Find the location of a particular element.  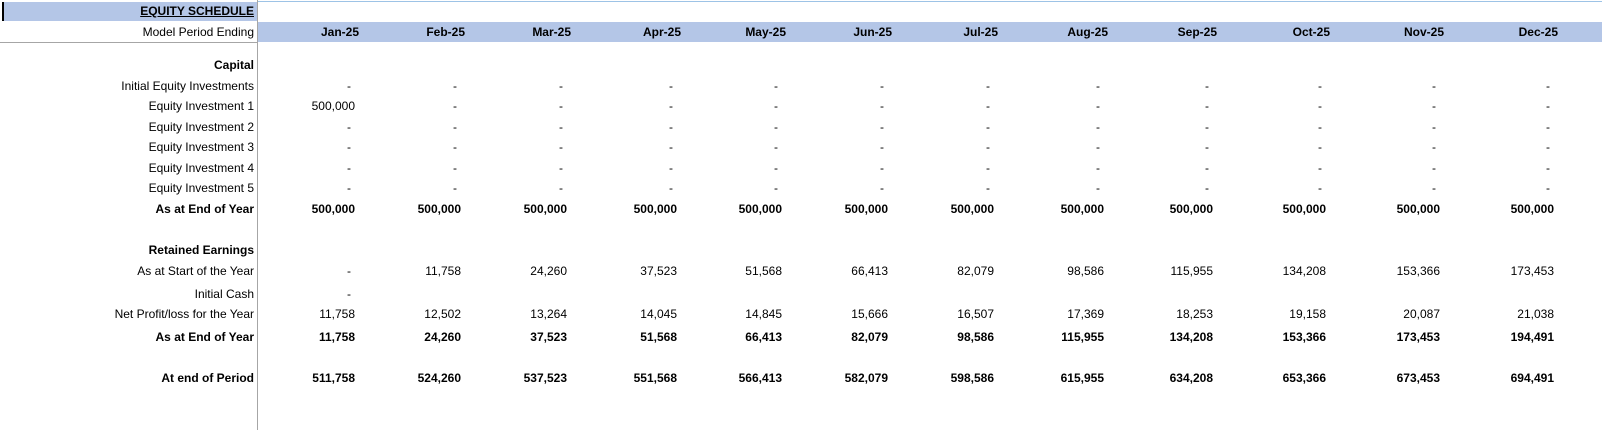

value-cell: 21,038 is located at coordinates (1535, 314).